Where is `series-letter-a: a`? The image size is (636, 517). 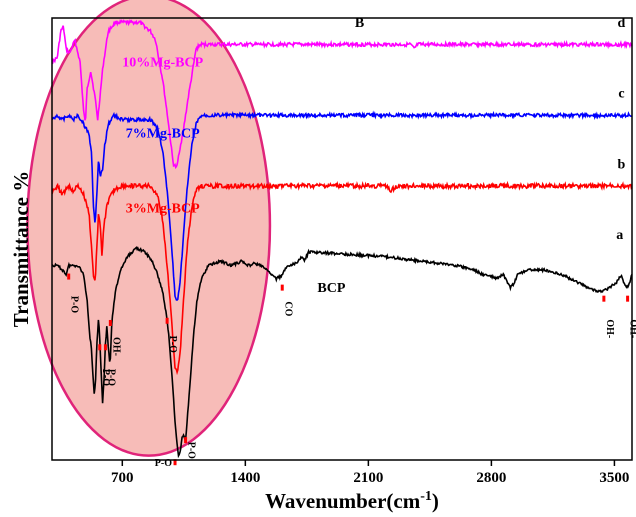 series-letter-a: a is located at coordinates (619, 235).